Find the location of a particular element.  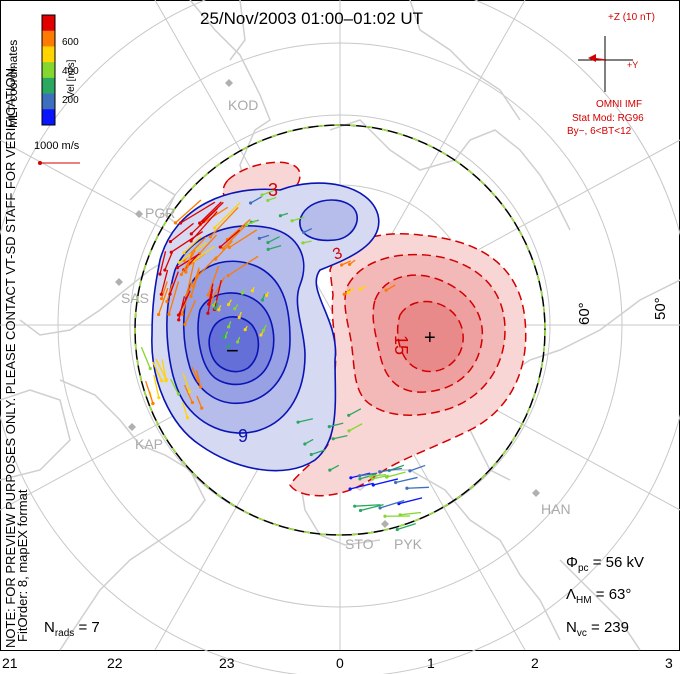

velocity-colorbar is located at coordinates (48, 70).